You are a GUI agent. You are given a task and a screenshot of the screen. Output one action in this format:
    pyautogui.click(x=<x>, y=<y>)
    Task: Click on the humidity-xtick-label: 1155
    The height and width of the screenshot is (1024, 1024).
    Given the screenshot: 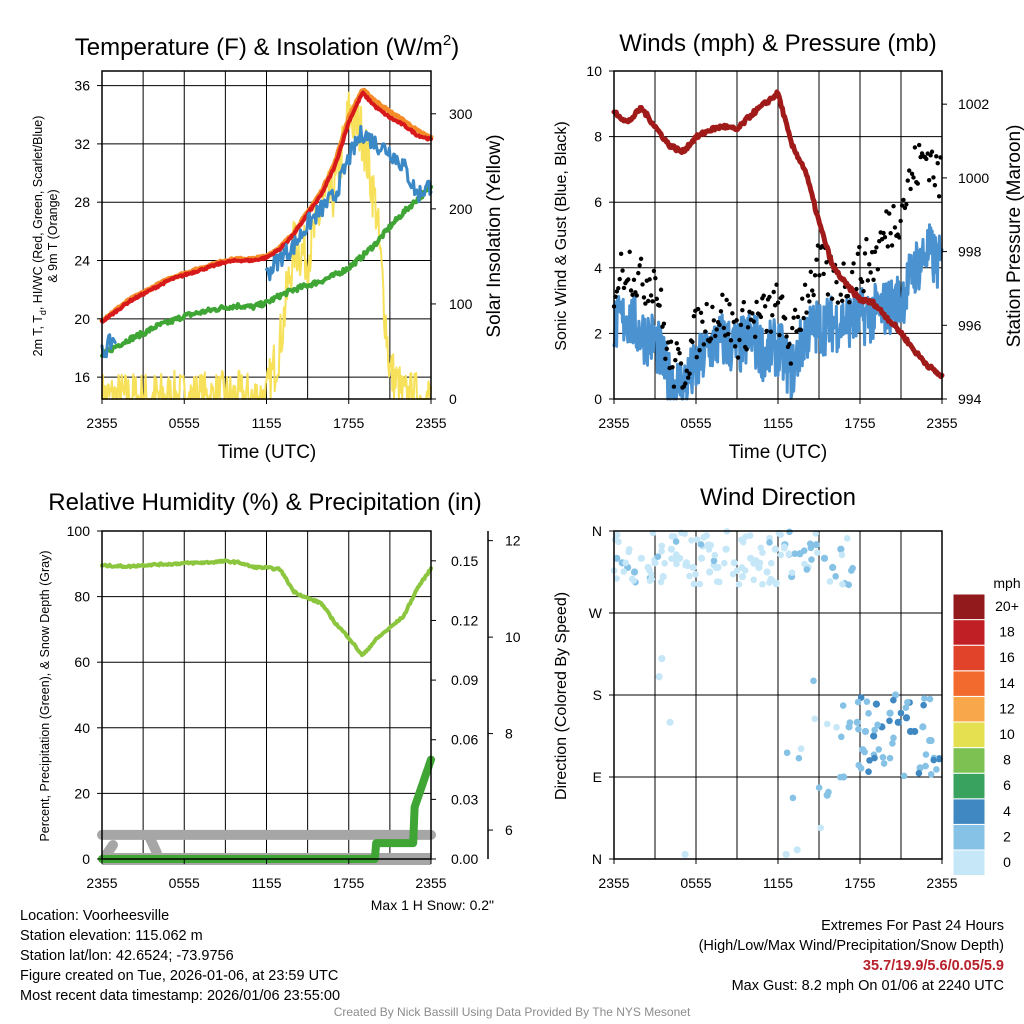 What is the action you would take?
    pyautogui.click(x=266, y=883)
    